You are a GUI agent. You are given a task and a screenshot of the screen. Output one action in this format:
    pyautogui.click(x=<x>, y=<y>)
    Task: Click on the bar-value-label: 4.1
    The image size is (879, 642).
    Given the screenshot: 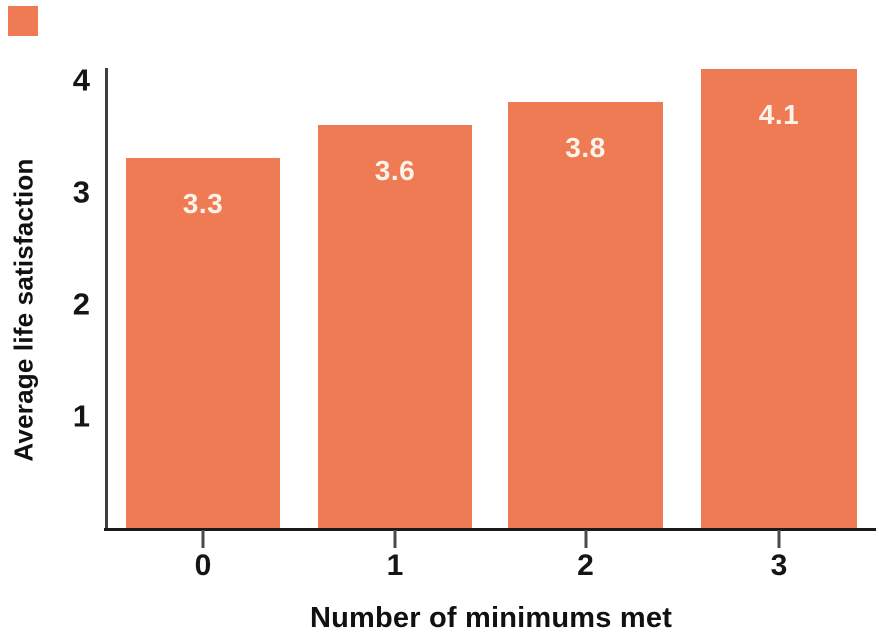 What is the action you would take?
    pyautogui.click(x=779, y=114)
    